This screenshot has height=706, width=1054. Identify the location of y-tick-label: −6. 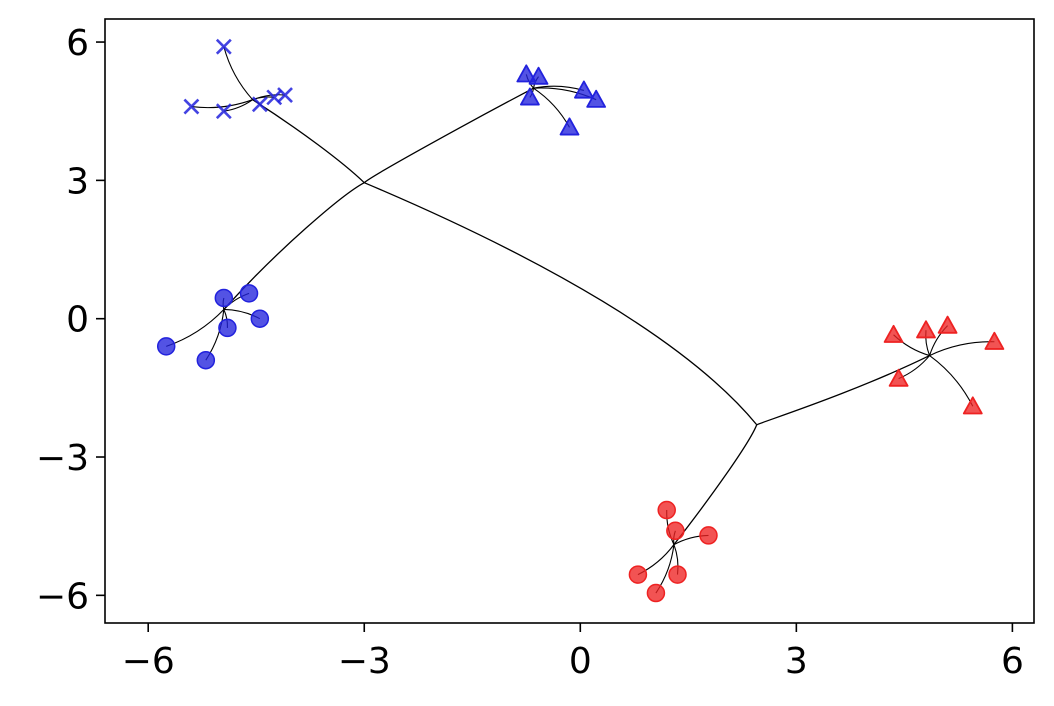
(62, 596).